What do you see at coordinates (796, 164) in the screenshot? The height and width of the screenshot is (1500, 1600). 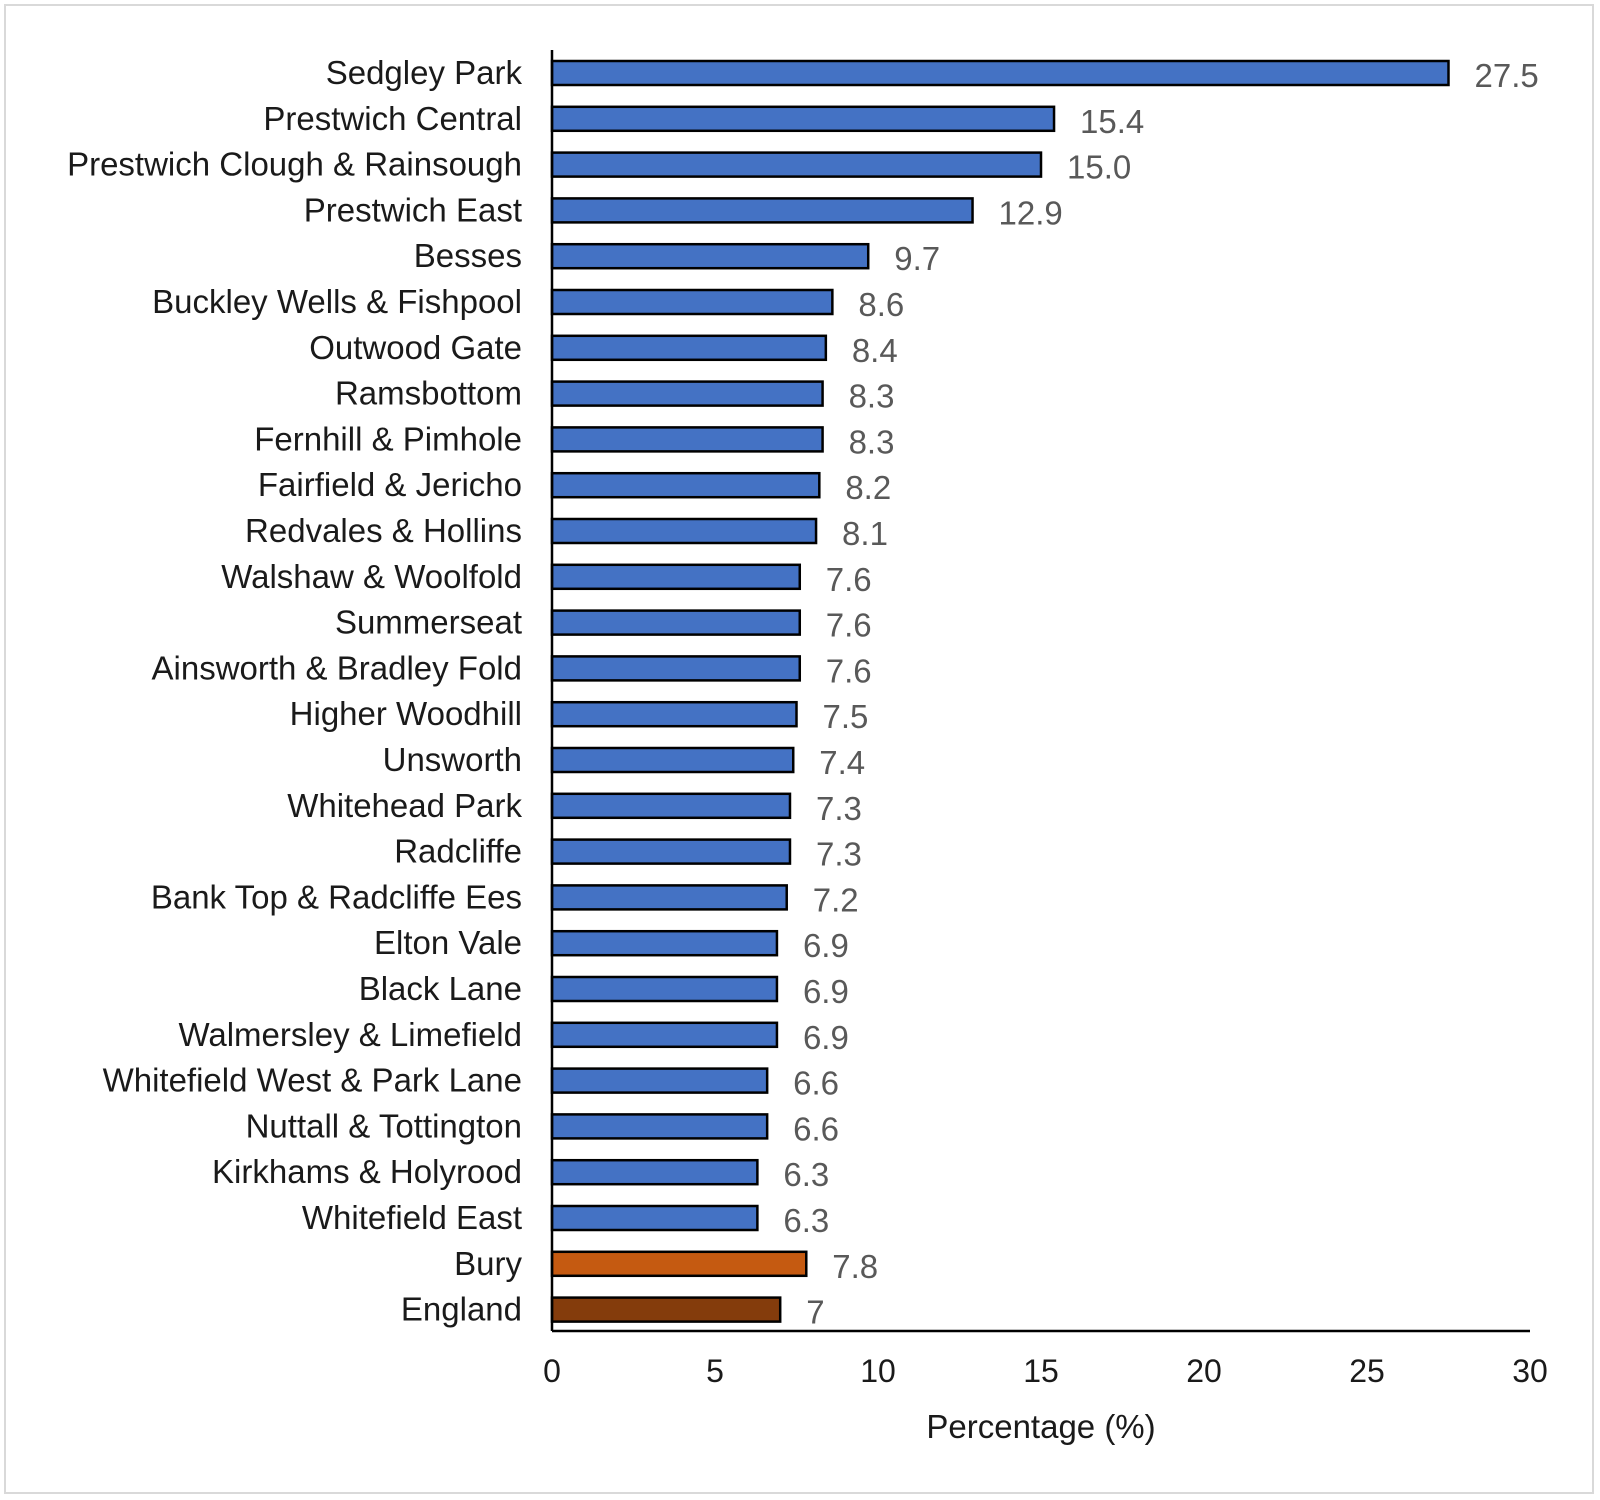 I see `bar-prestwich-clough-and-rainsough` at bounding box center [796, 164].